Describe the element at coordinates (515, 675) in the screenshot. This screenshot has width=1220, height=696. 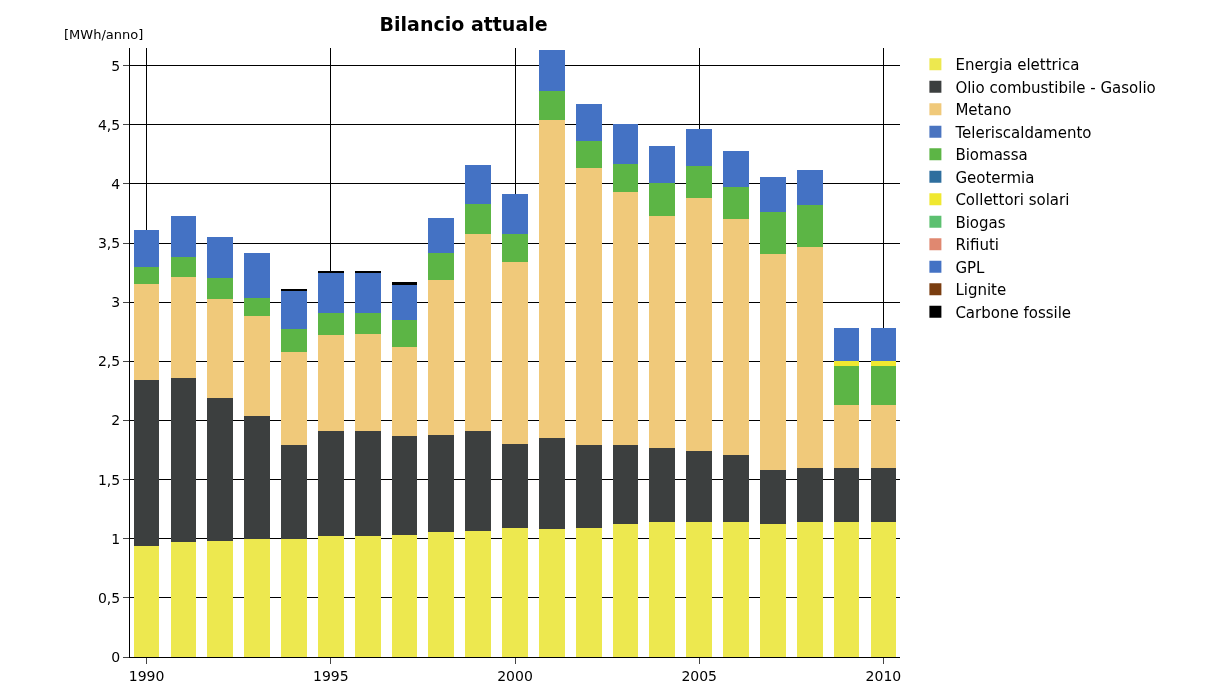
I see `x-tick-label: 2000` at that location.